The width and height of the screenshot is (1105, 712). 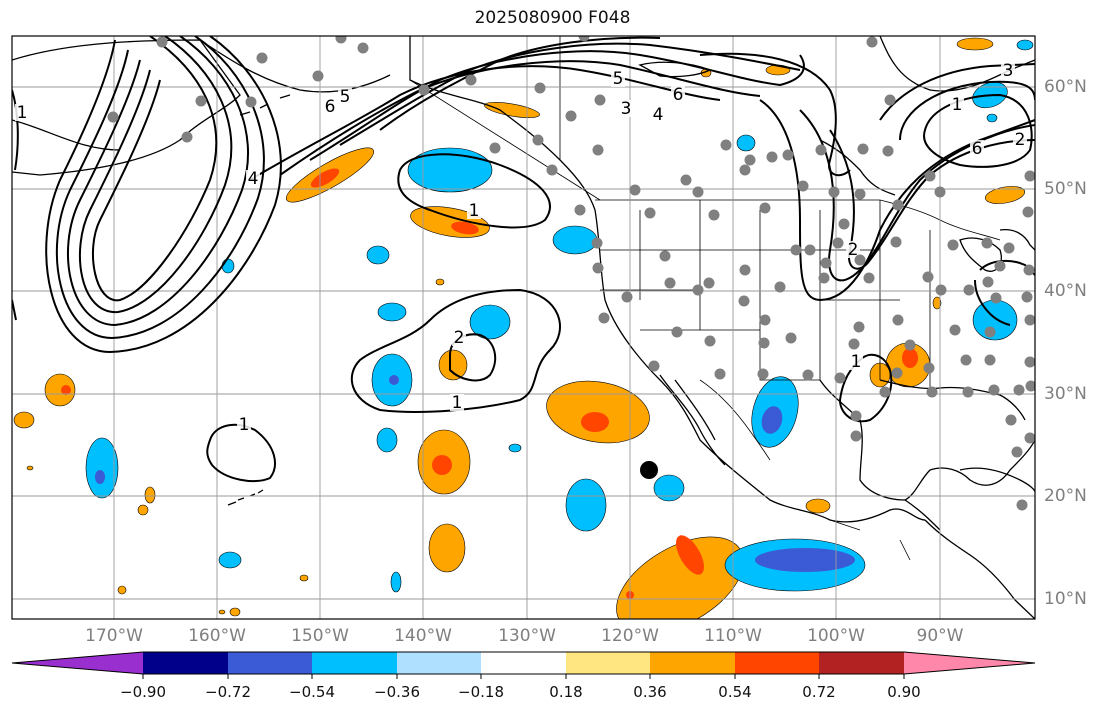 What do you see at coordinates (626, 109) in the screenshot?
I see `contour-label: 3` at bounding box center [626, 109].